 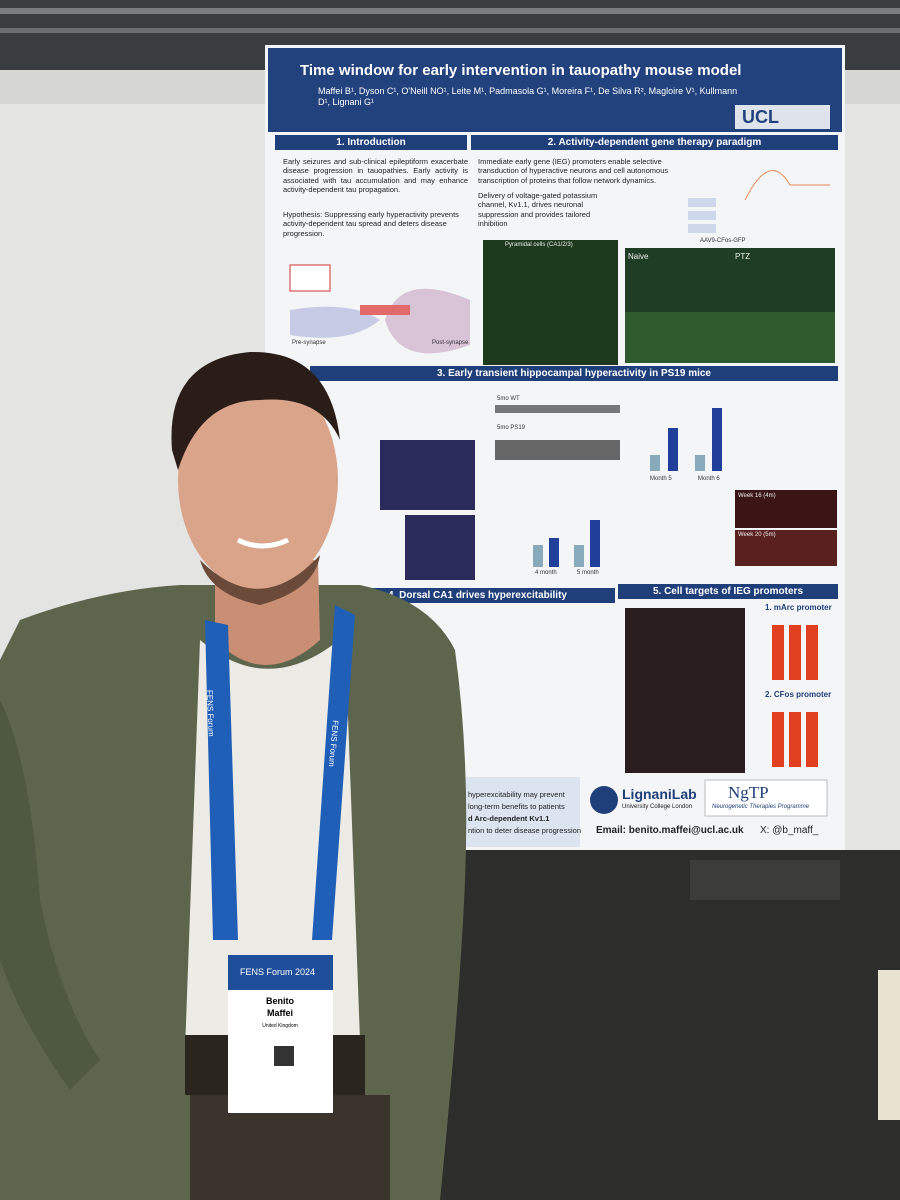 What do you see at coordinates (798, 607) in the screenshot?
I see `label: 1. mArc promoter` at bounding box center [798, 607].